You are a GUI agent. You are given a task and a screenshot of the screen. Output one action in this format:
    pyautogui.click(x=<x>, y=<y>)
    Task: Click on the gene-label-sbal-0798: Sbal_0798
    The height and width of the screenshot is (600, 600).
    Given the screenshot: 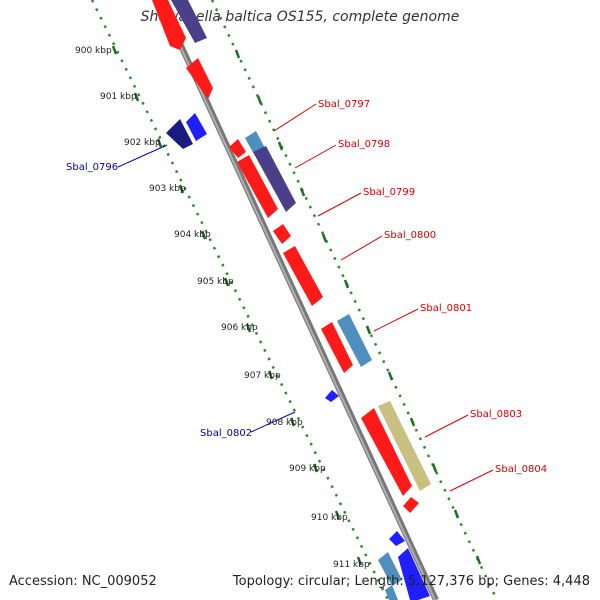 What is the action you would take?
    pyautogui.click(x=364, y=144)
    